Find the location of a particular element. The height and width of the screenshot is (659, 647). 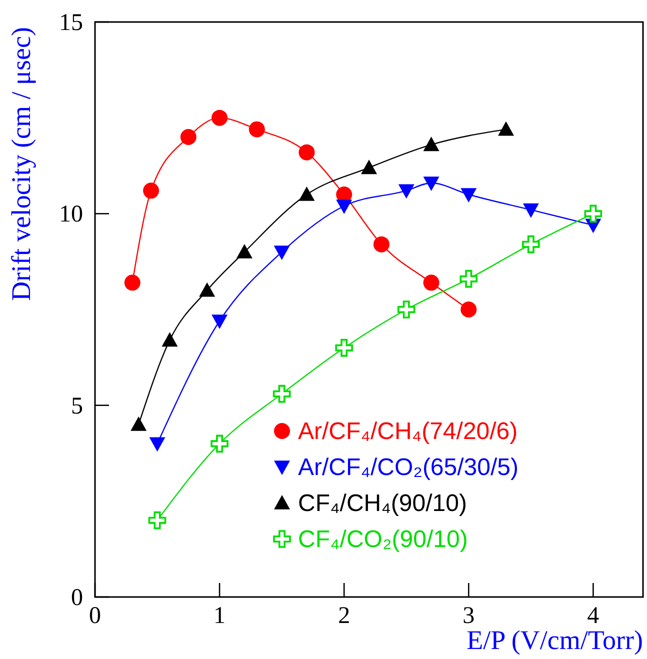

legend-label: CF₄/CH₄(90/10) is located at coordinates (382, 503).